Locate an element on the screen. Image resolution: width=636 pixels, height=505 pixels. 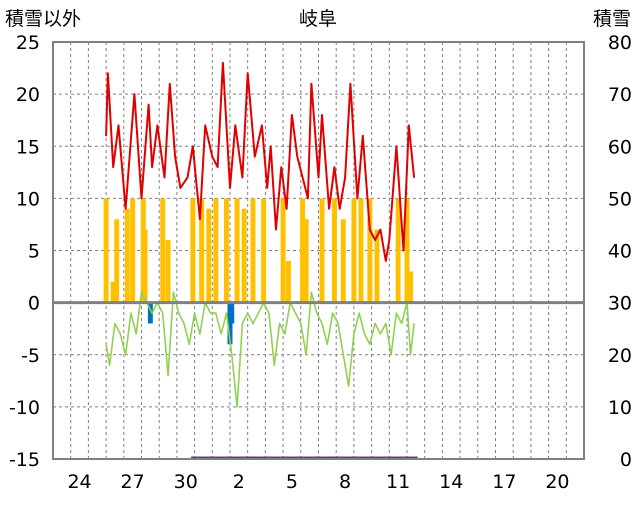
y-tick-left: -10 is located at coordinates (24, 408).